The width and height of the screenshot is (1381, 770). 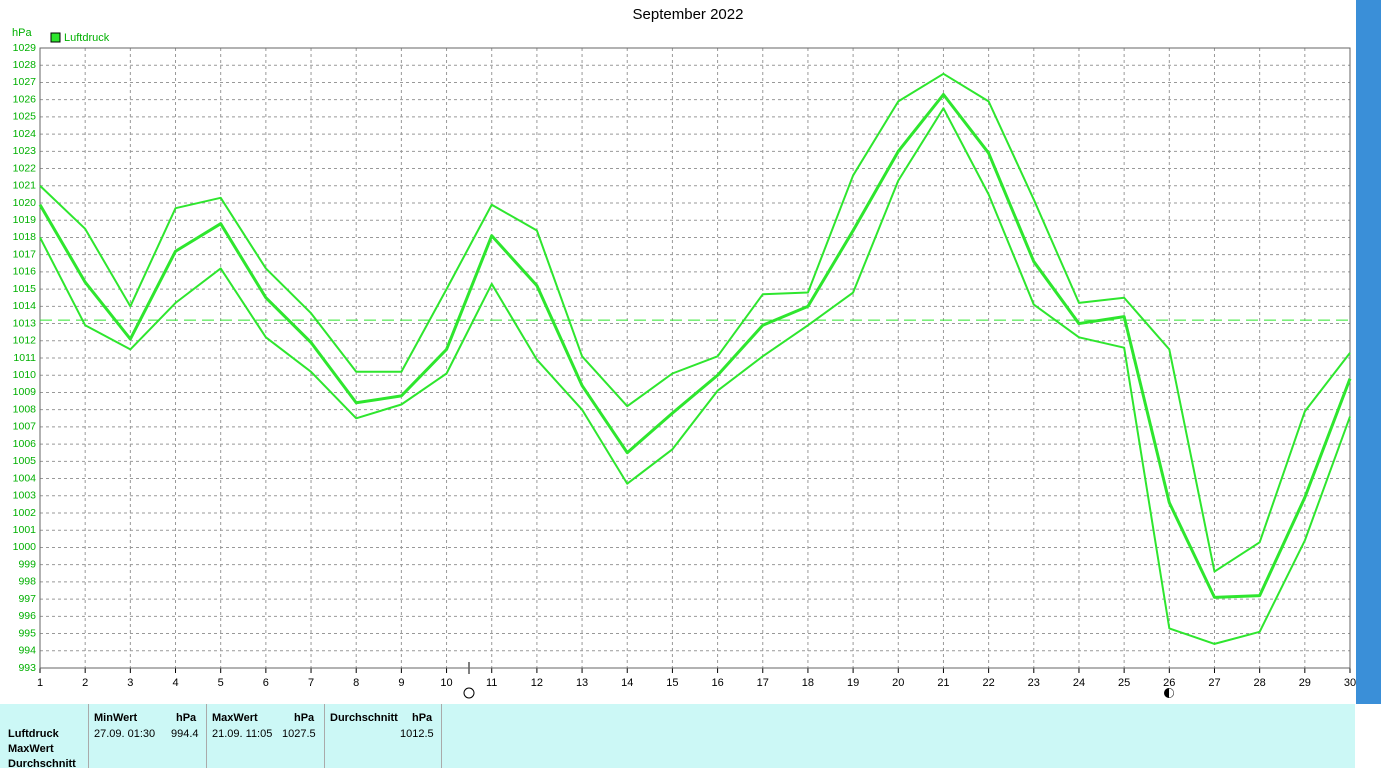 I want to click on x-tick-label: 9, so click(x=401, y=683).